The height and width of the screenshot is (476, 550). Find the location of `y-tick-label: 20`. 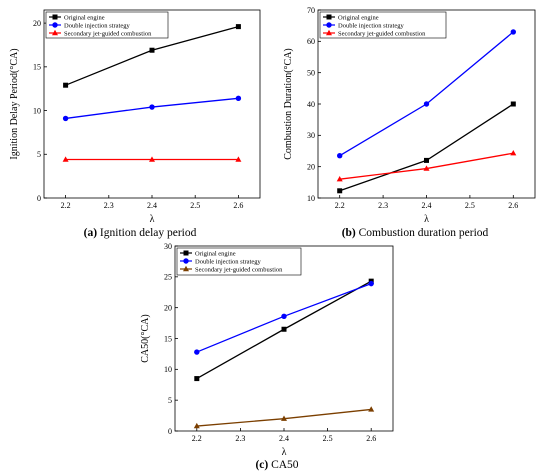

y-tick-label: 20 is located at coordinates (37, 23).